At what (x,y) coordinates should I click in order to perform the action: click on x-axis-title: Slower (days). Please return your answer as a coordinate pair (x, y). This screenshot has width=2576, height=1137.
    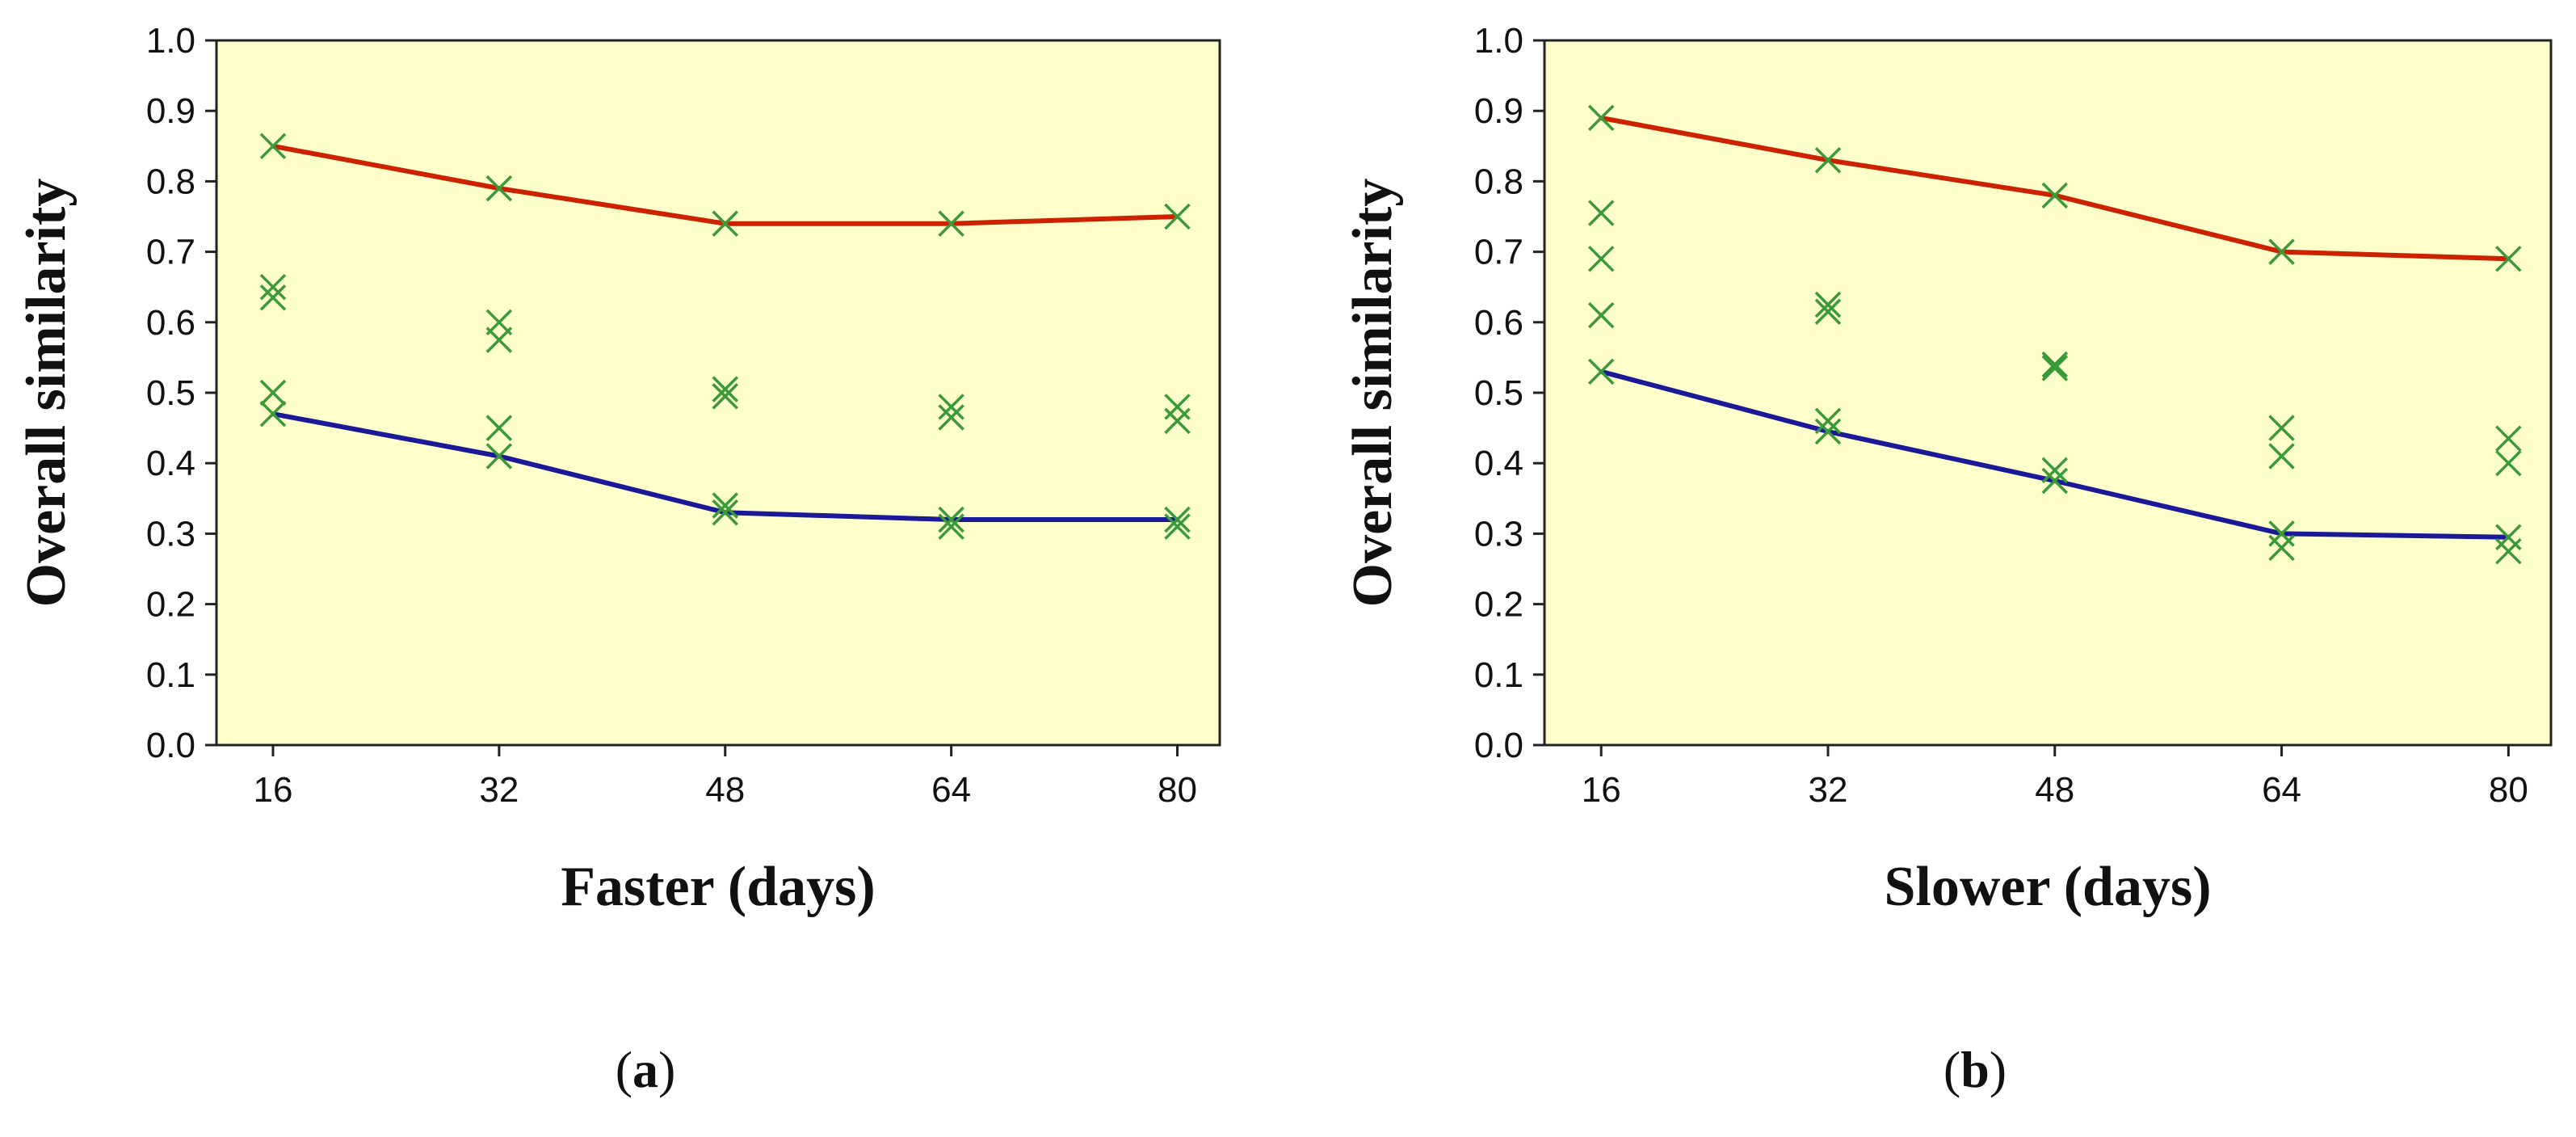
    Looking at the image, I should click on (2048, 887).